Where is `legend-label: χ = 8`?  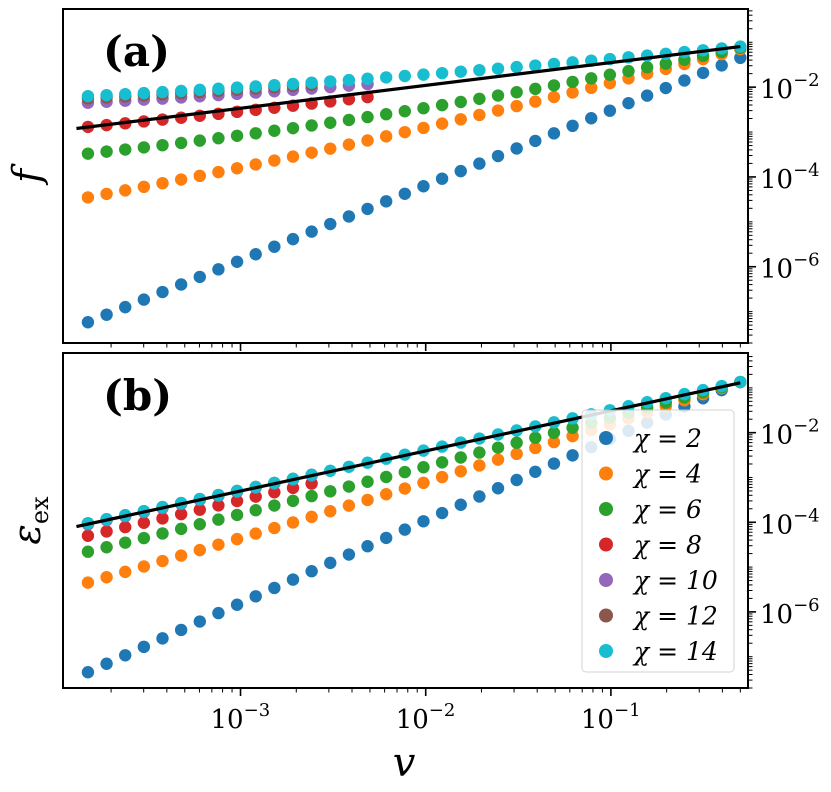 legend-label: χ = 8 is located at coordinates (667, 545).